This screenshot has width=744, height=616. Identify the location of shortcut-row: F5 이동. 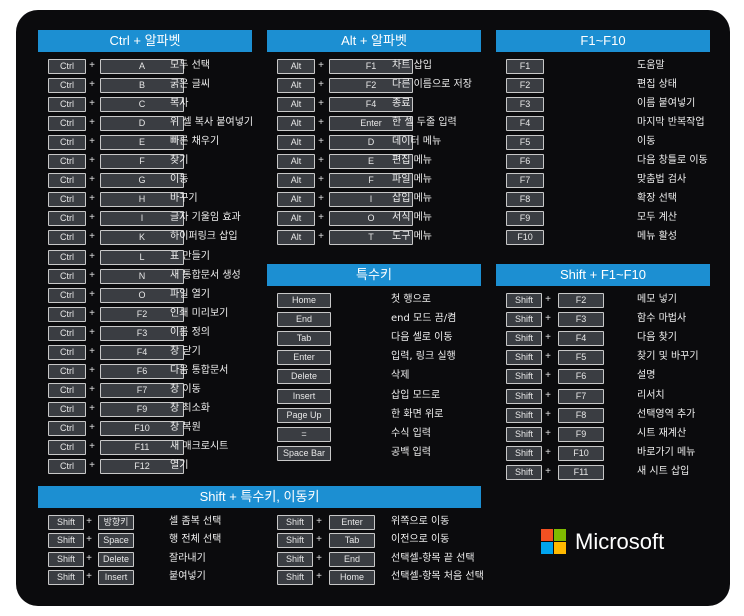
(616, 142).